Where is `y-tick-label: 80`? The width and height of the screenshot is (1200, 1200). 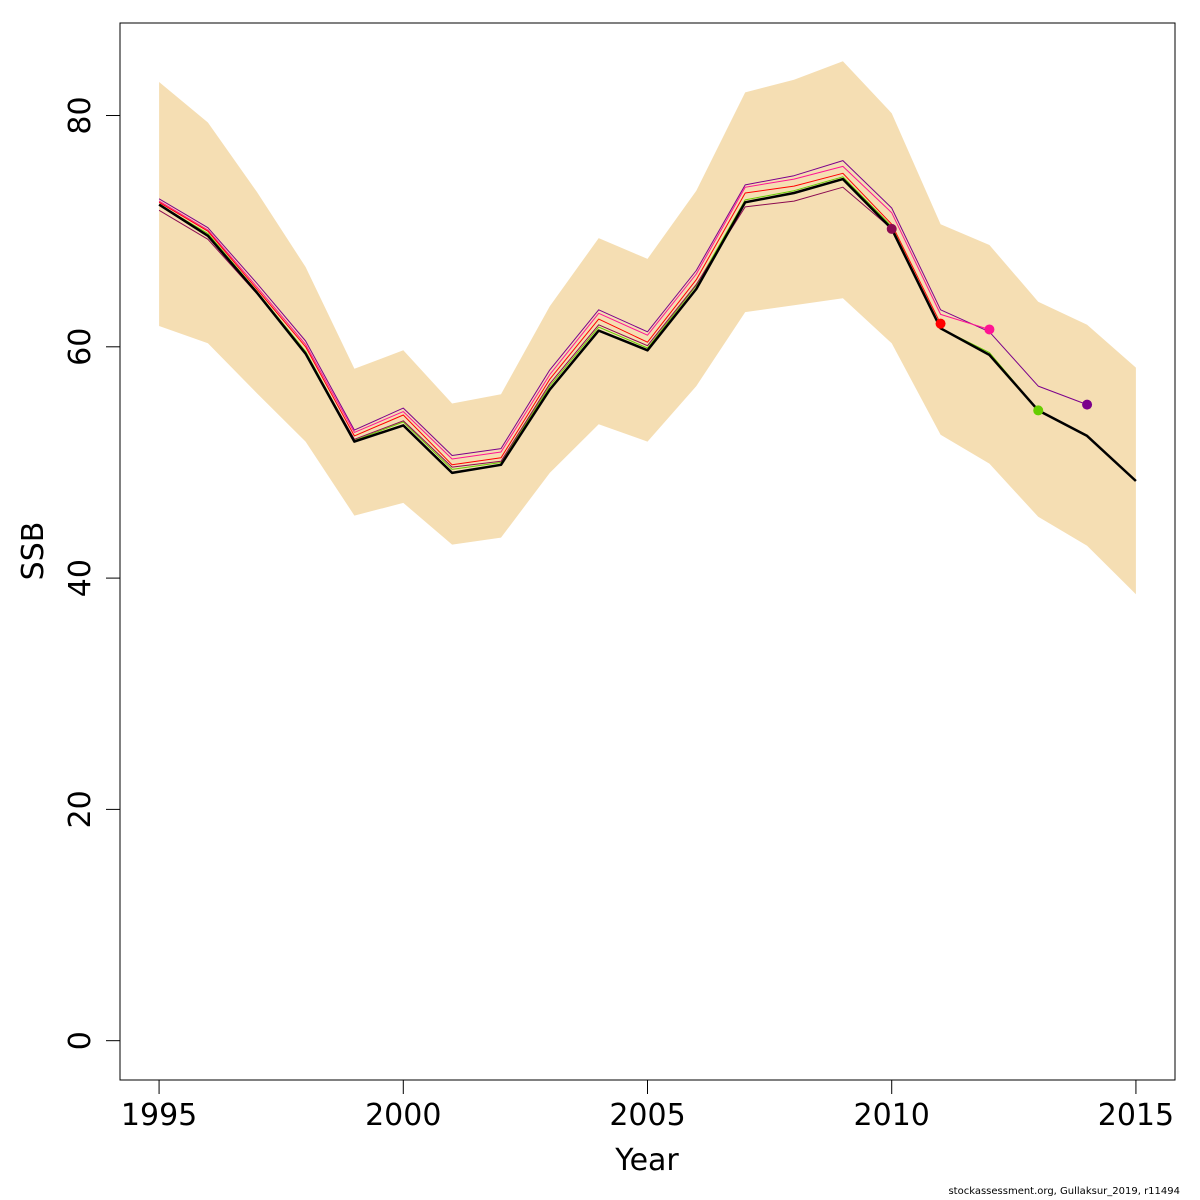
y-tick-label: 80 is located at coordinates (80, 115).